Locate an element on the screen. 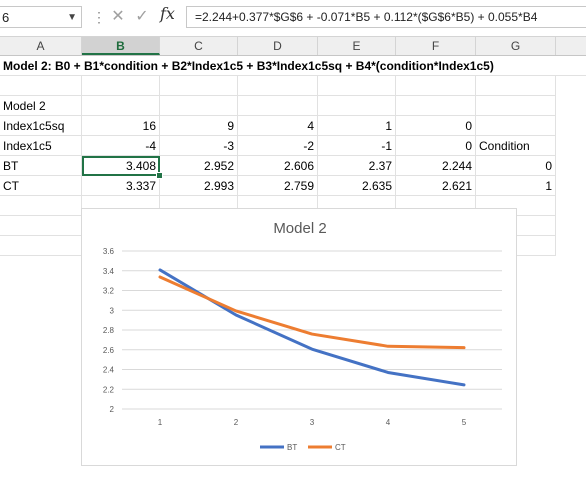 This screenshot has height=482, width=586. column-header-f: F is located at coordinates (436, 46).